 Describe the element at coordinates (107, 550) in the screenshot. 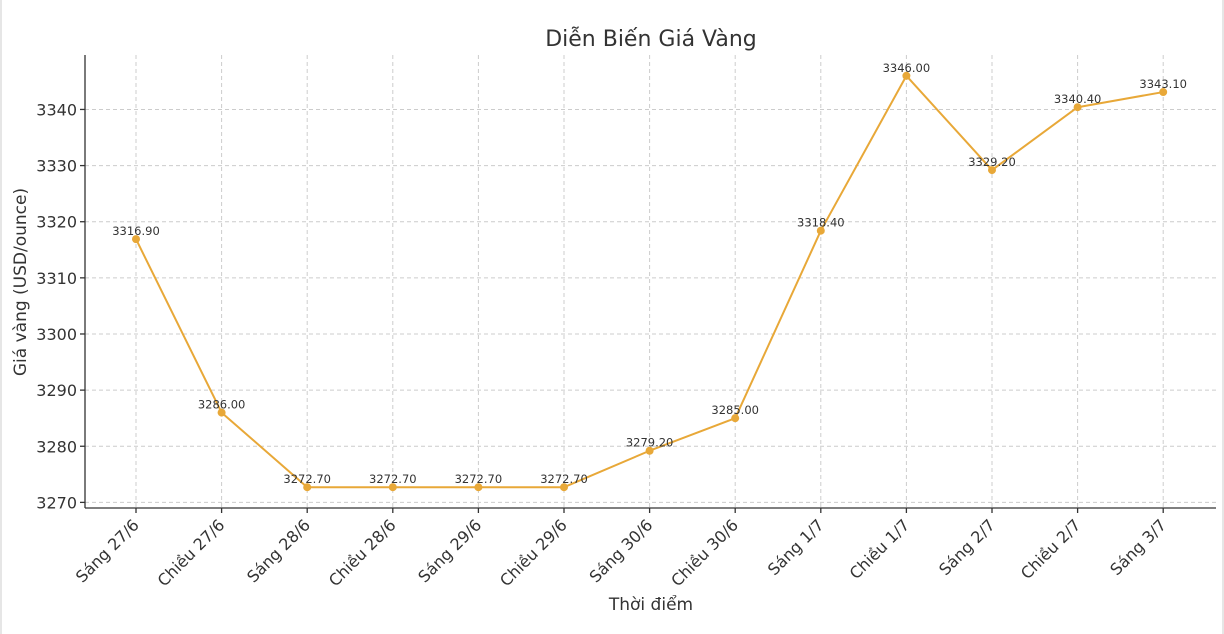

I see `x-tick-label: Sáng 27/6` at that location.